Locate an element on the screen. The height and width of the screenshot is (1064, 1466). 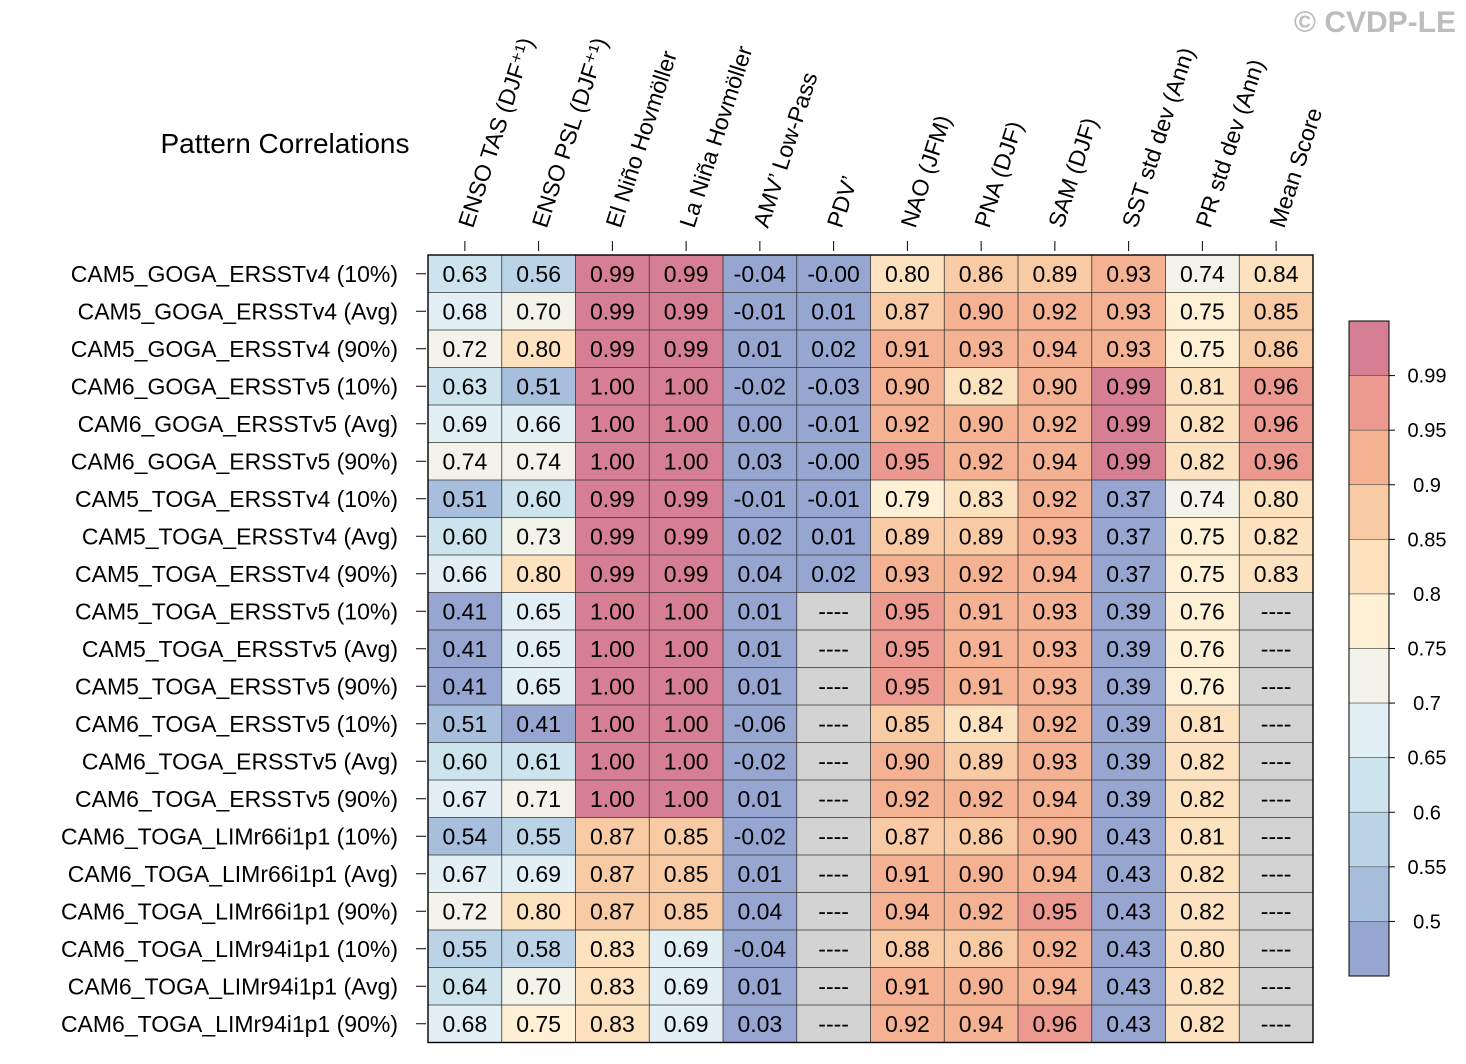
cell-value-label: 0.96 is located at coordinates (1276, 386).